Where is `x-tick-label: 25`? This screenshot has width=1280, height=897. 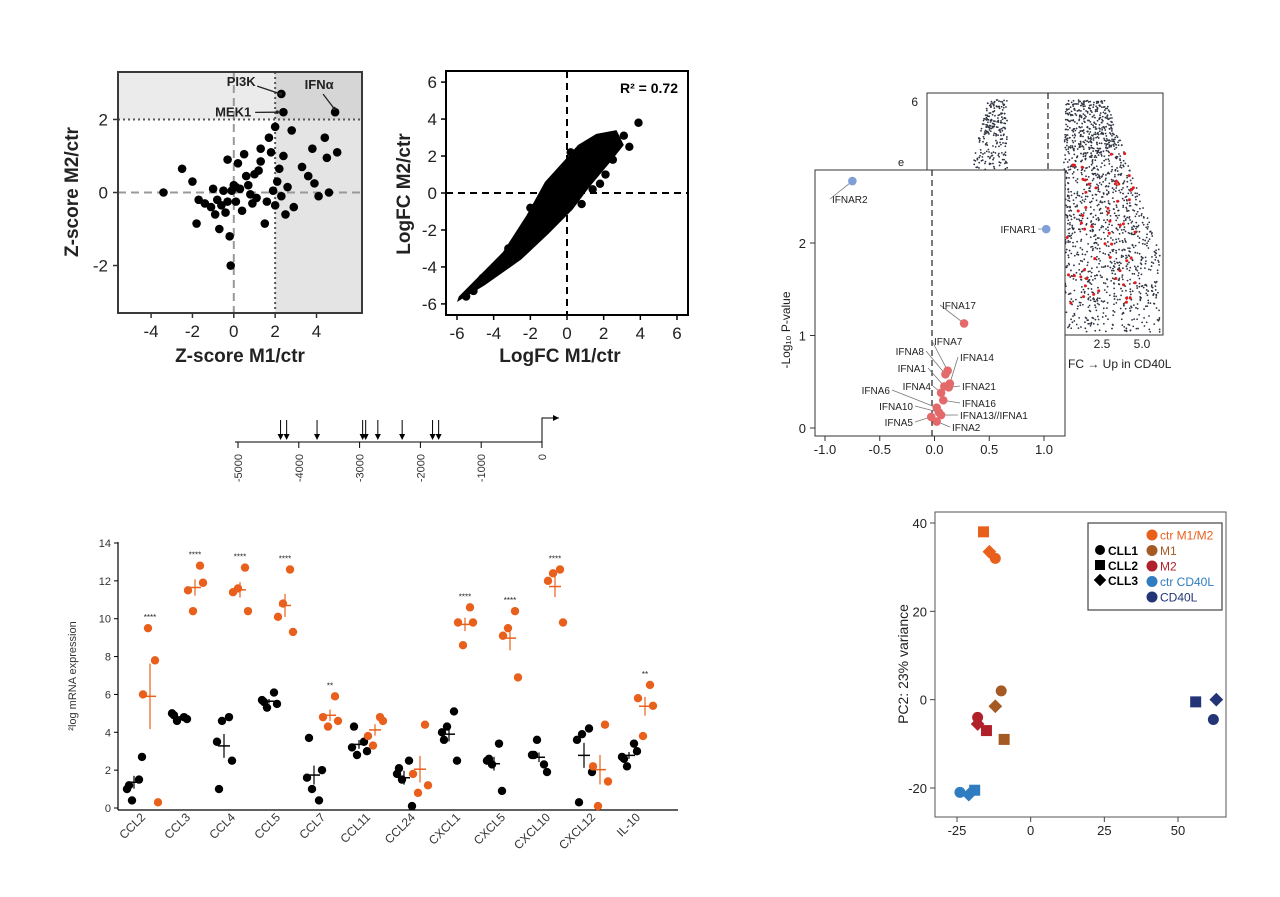 x-tick-label: 25 is located at coordinates (1104, 830).